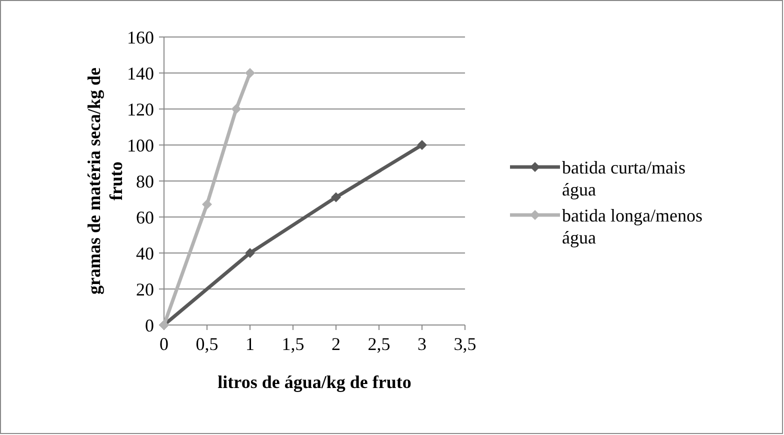 The image size is (784, 435). Describe the element at coordinates (336, 344) in the screenshot. I see `x-tick-label: 2` at that location.